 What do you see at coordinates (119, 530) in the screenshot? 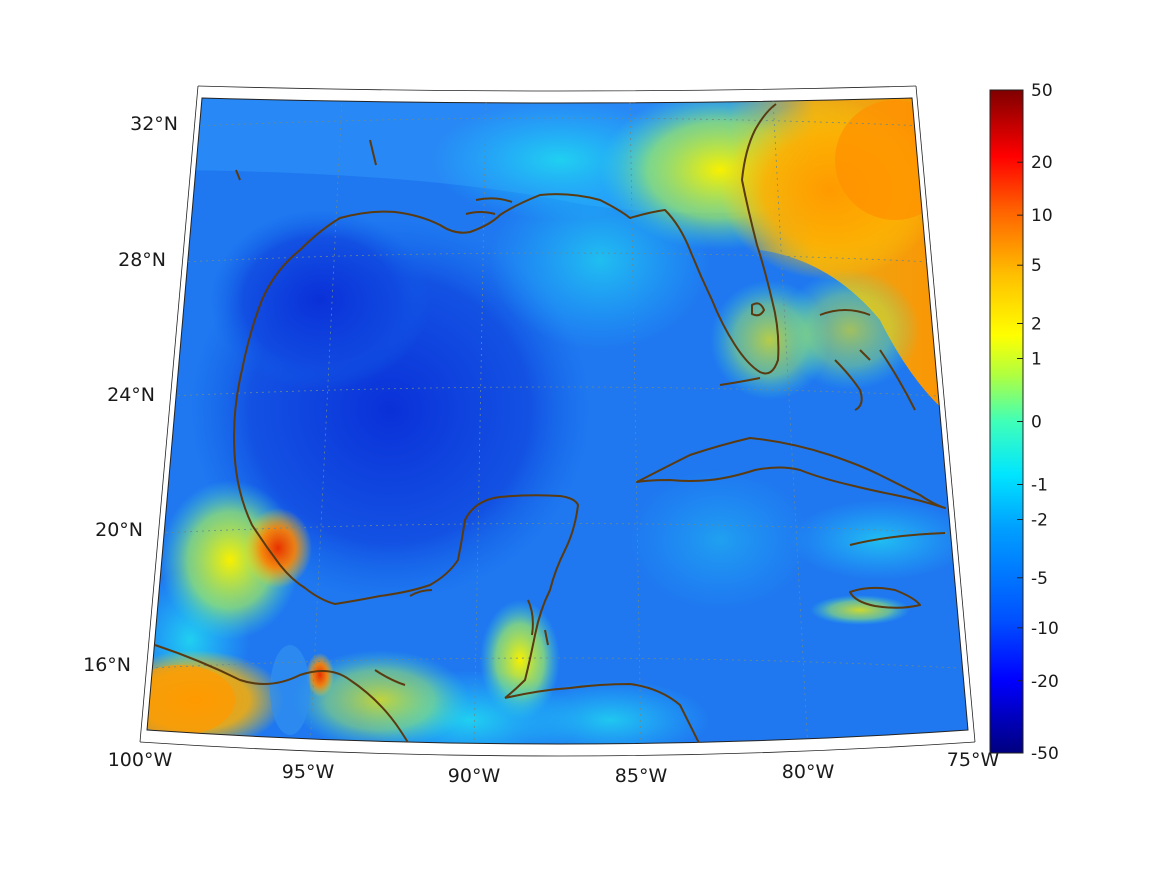
I see `lat-tick-20n: 20°N` at bounding box center [119, 530].